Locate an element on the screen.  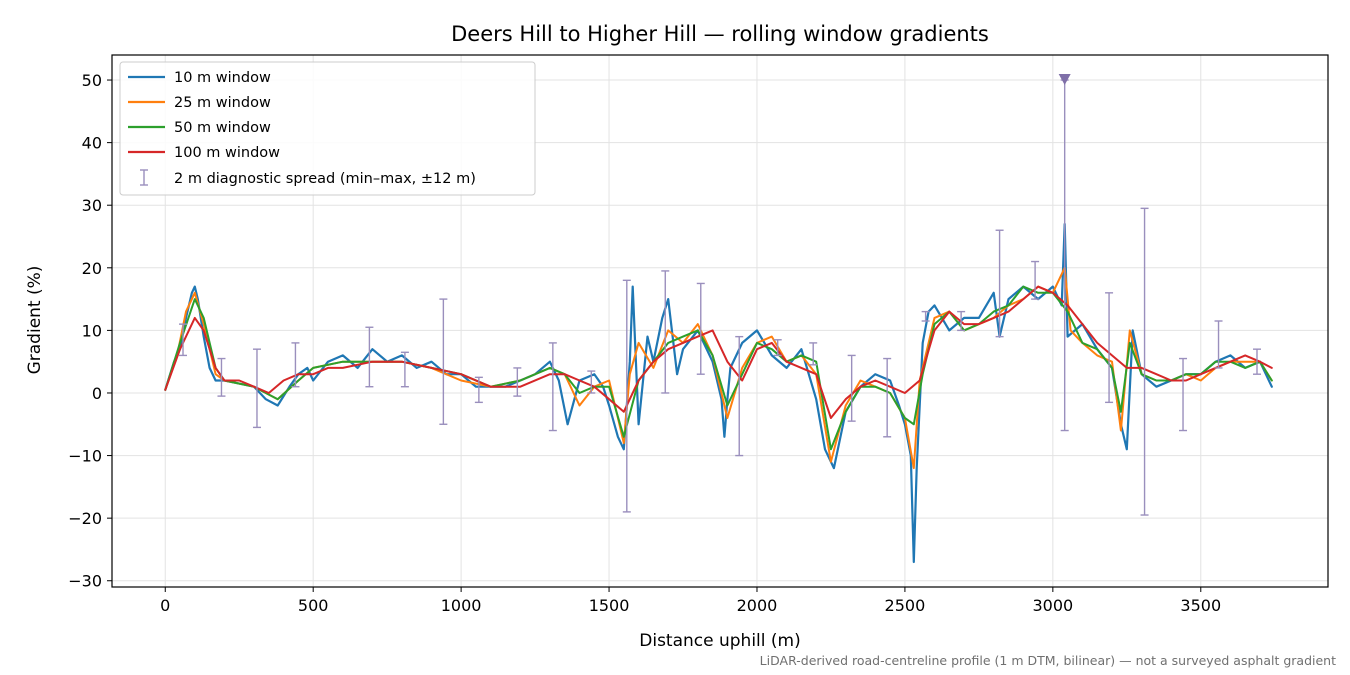
y-tick-label: 20 is located at coordinates (92, 268).